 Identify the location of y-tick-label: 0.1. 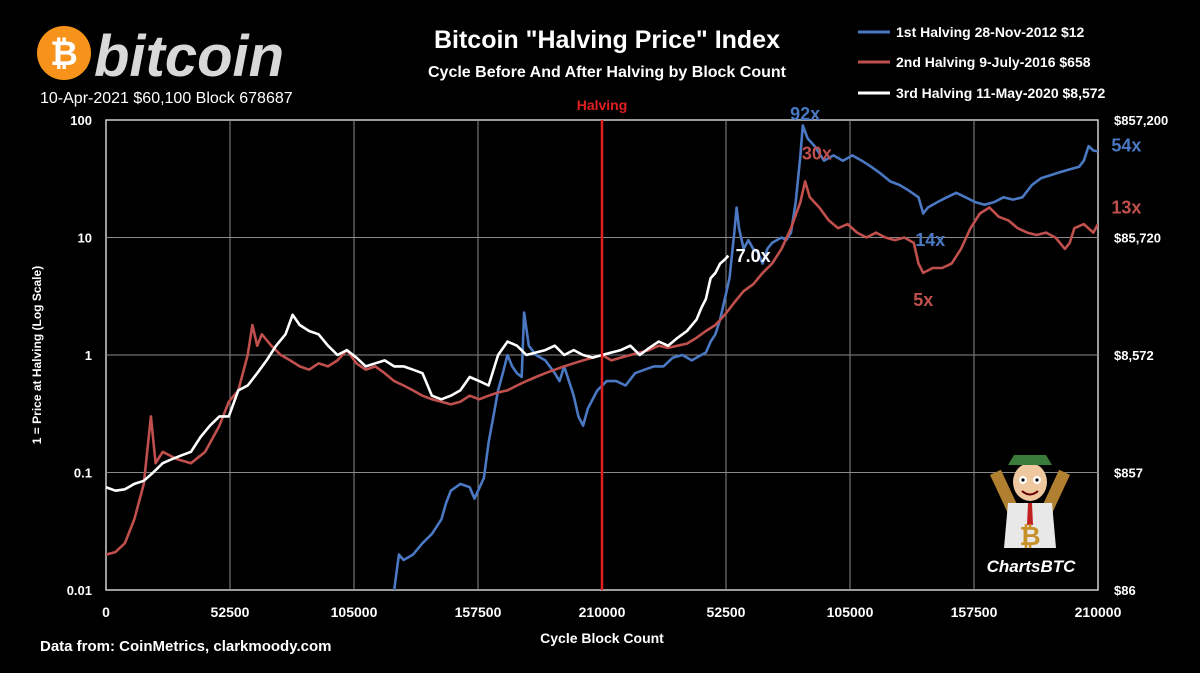
(83, 473).